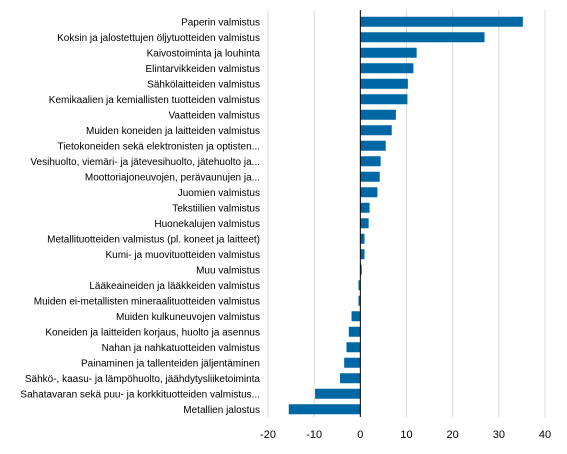 The height and width of the screenshot is (454, 567). Describe the element at coordinates (170, 363) in the screenshot. I see `category-label-22: Painaminen ja tallenteiden jäljentäminen` at that location.